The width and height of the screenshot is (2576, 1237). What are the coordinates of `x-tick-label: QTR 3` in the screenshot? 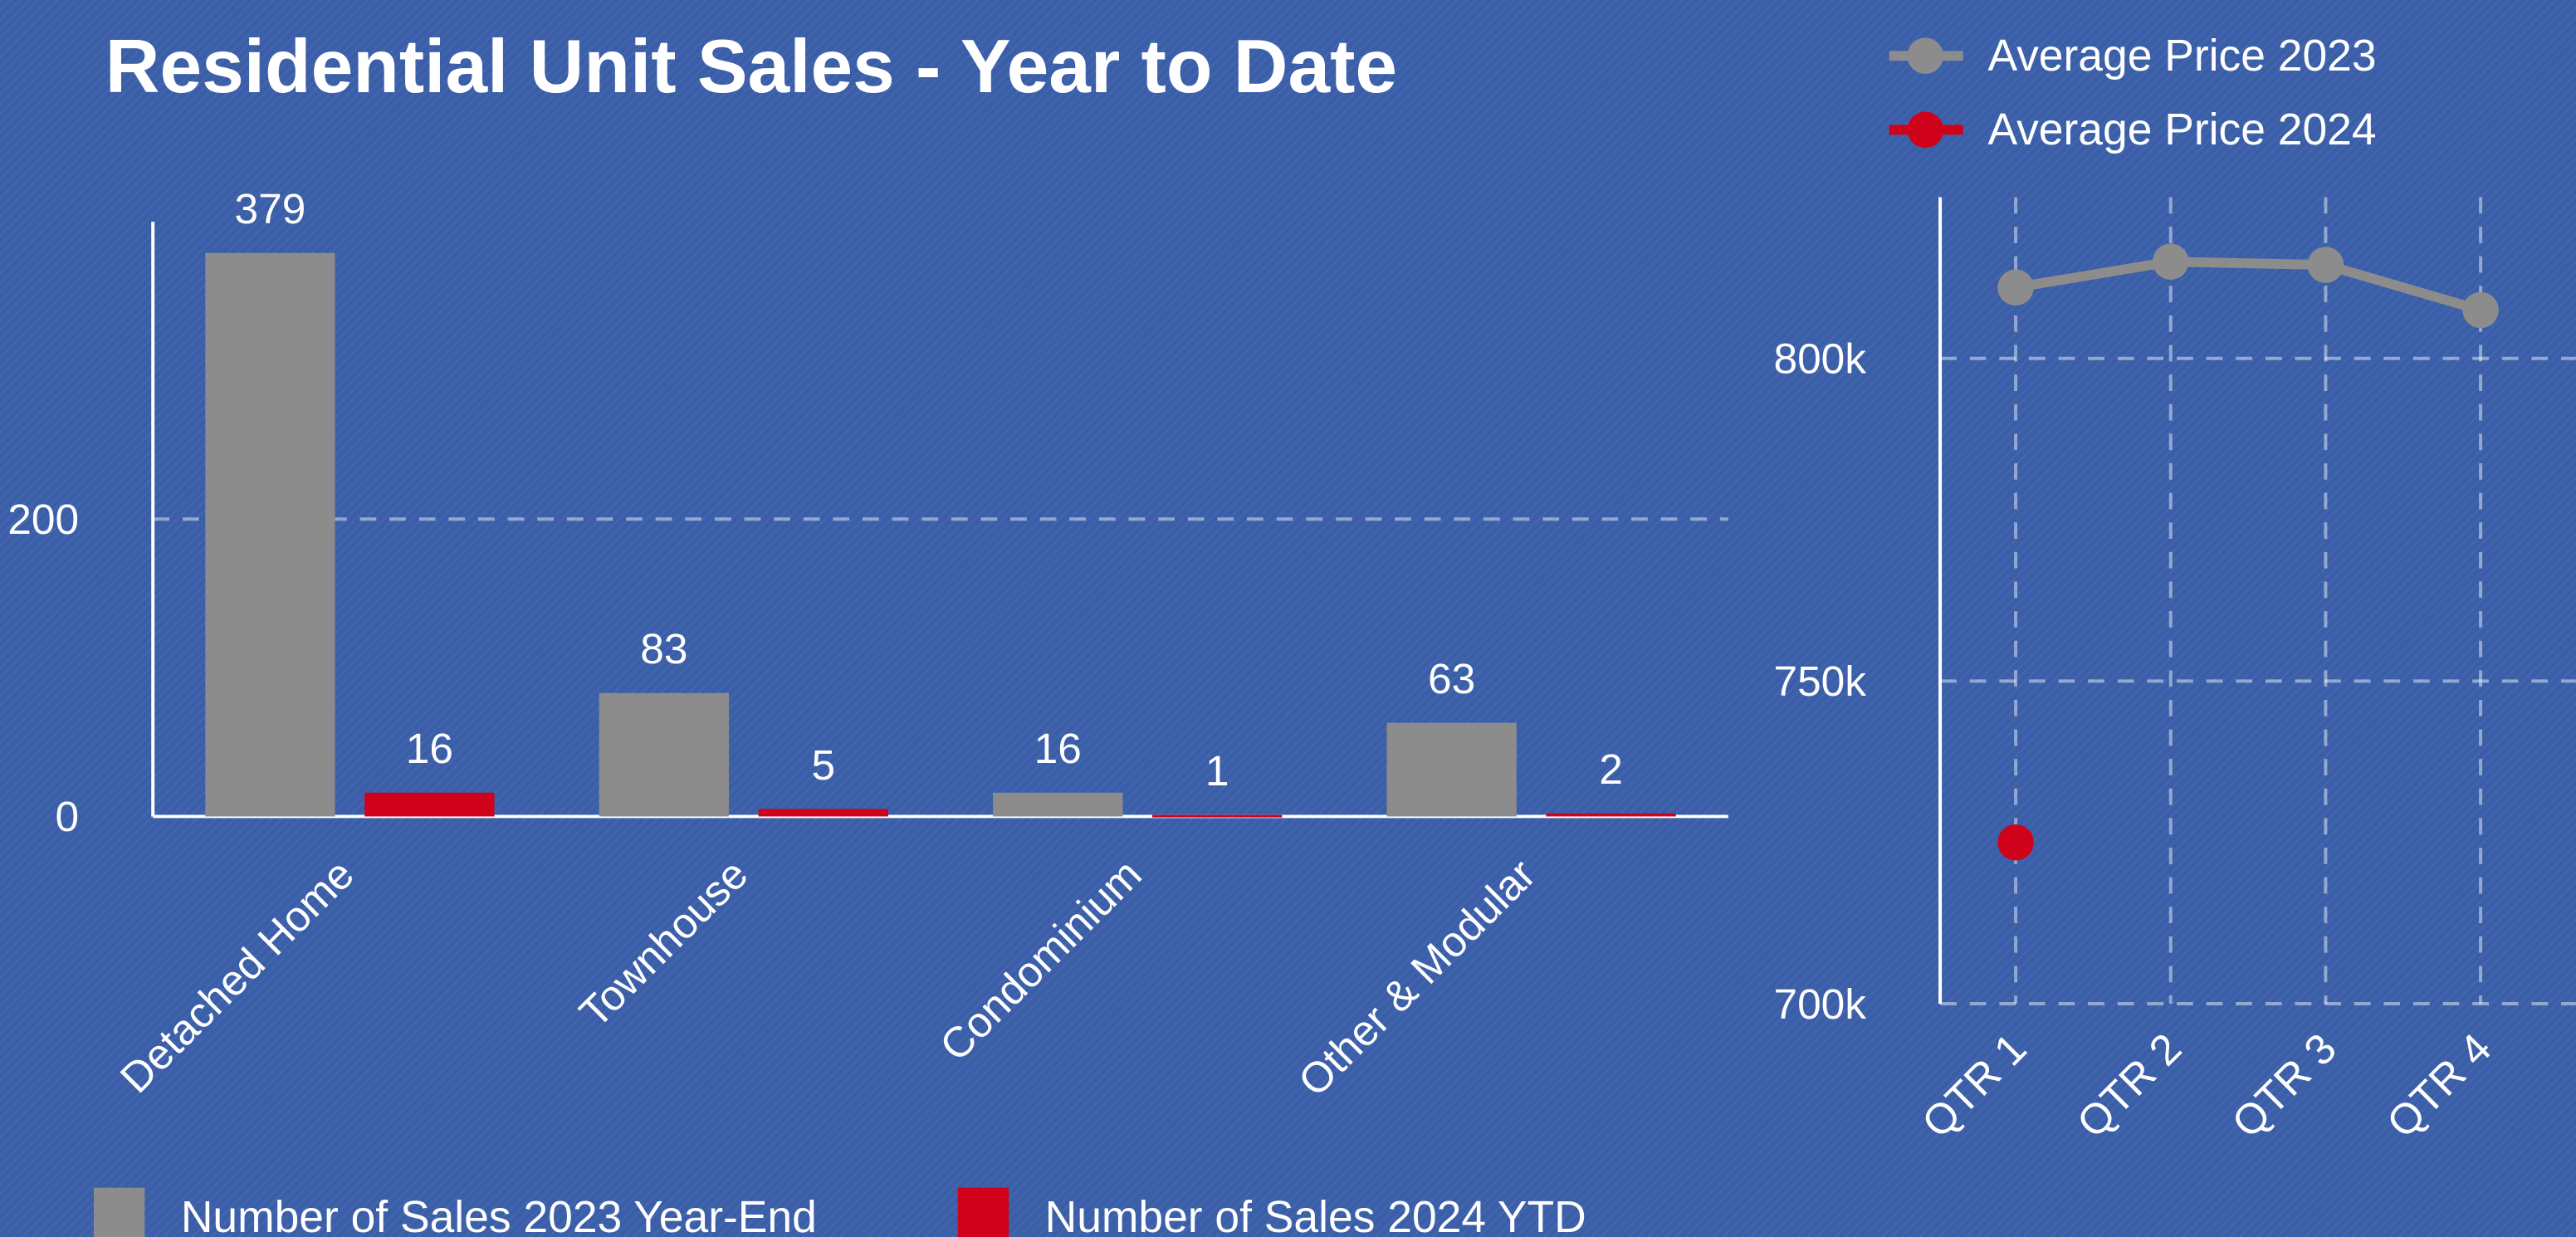 It's located at (2283, 1085).